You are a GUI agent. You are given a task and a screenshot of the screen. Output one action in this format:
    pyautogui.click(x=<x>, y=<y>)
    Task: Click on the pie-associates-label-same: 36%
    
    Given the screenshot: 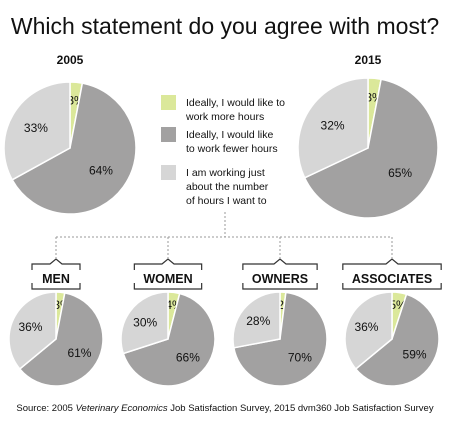 What is the action you would take?
    pyautogui.click(x=366, y=327)
    